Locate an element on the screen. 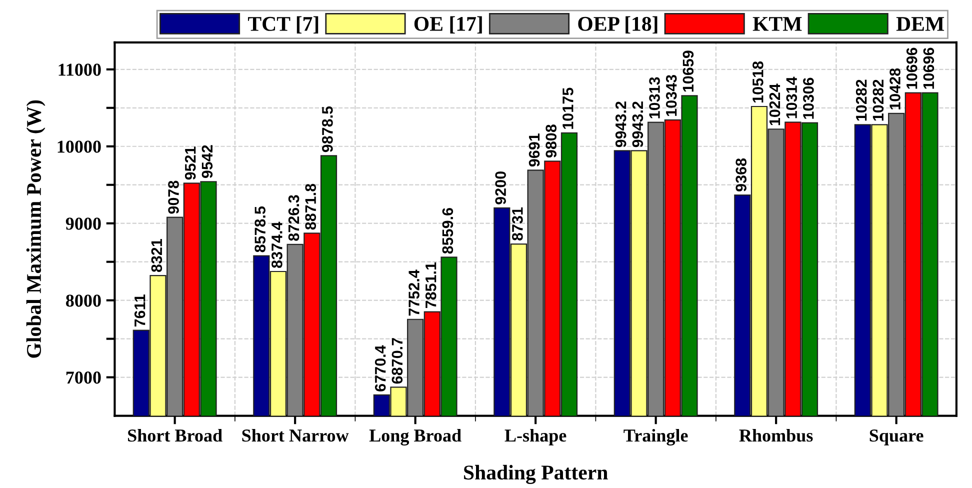  x-tick-label: Rhombus is located at coordinates (776, 435).